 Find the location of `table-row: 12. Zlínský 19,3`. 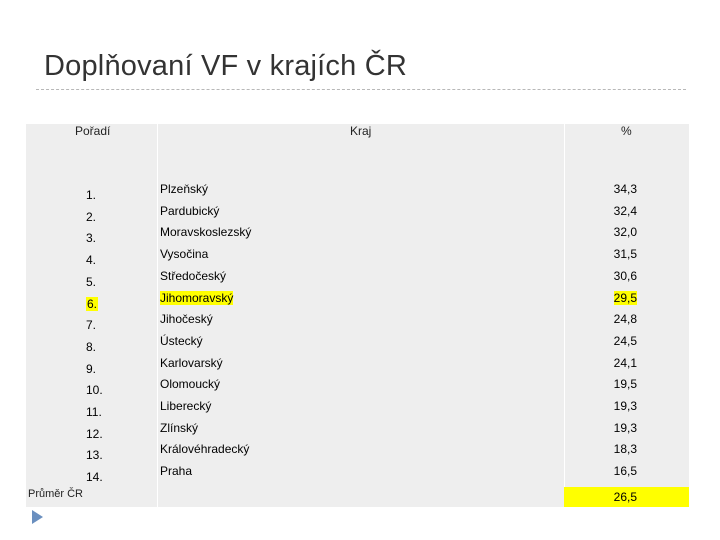

table-row: 12. Zlínský 19,3 is located at coordinates (357, 432).